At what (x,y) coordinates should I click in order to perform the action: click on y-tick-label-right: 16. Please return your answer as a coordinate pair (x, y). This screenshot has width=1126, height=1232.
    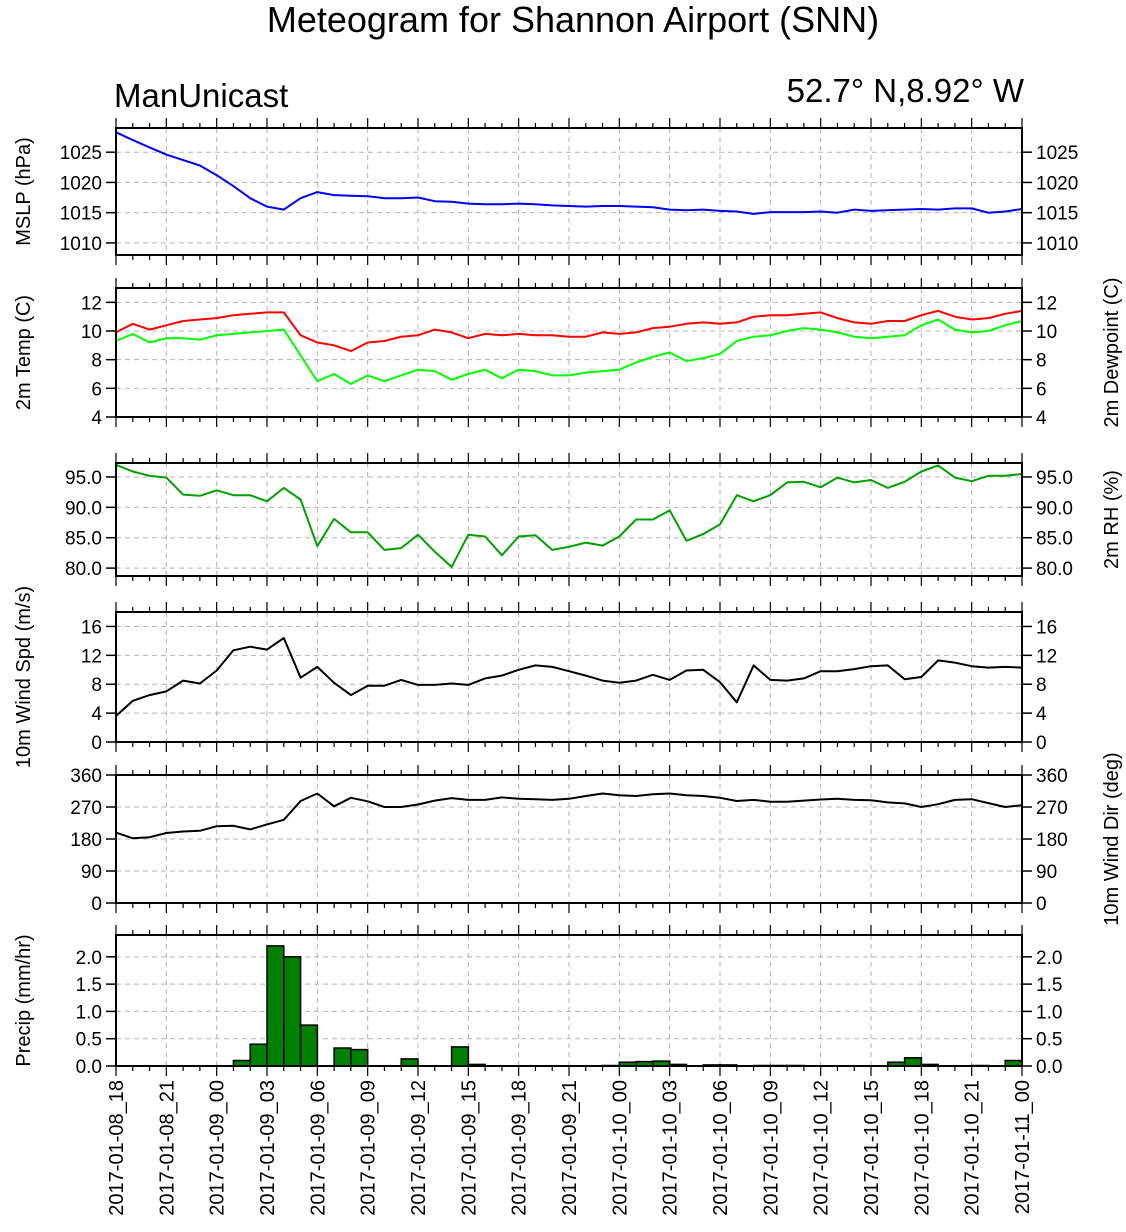
    Looking at the image, I should click on (1046, 627).